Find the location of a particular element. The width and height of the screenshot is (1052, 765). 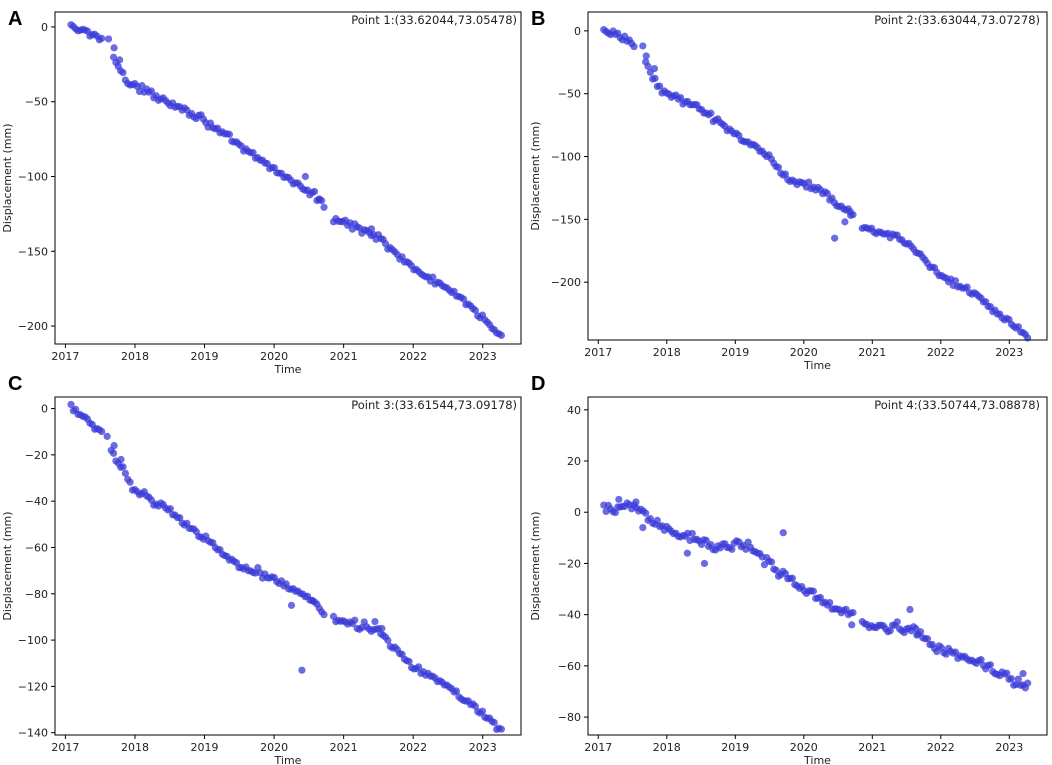

y-tick-label: −50 is located at coordinates (569, 94).